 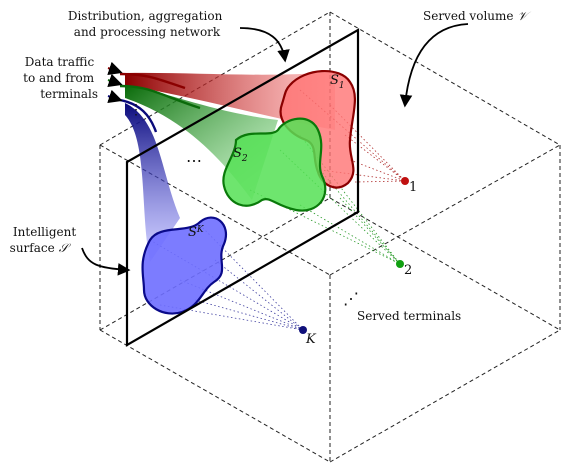 I want to click on region-s1-label: S1, so click(x=337, y=82).